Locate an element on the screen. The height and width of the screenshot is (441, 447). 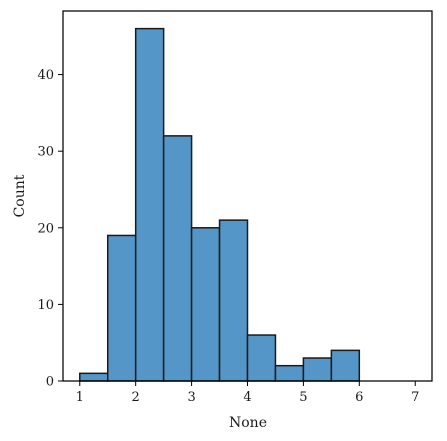
x-axis-ticks: 1 2 3 4 5 6 7 is located at coordinates (247, 393).